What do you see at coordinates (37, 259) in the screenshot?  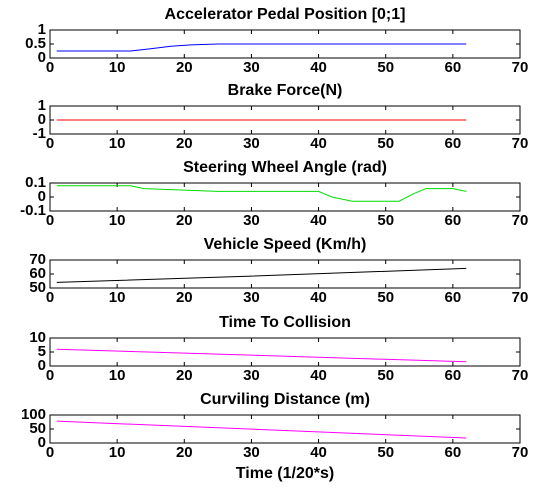 I see `y-tick-label: 70` at bounding box center [37, 259].